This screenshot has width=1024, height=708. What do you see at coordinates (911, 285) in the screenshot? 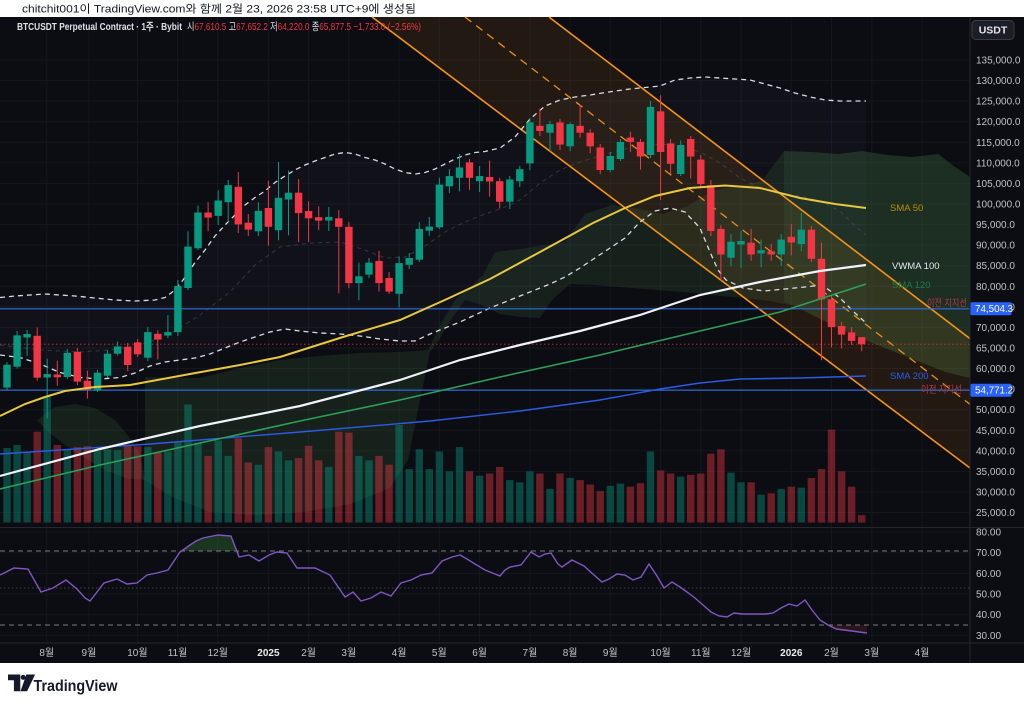
I see `svg-text: SMA 120` at bounding box center [911, 285].